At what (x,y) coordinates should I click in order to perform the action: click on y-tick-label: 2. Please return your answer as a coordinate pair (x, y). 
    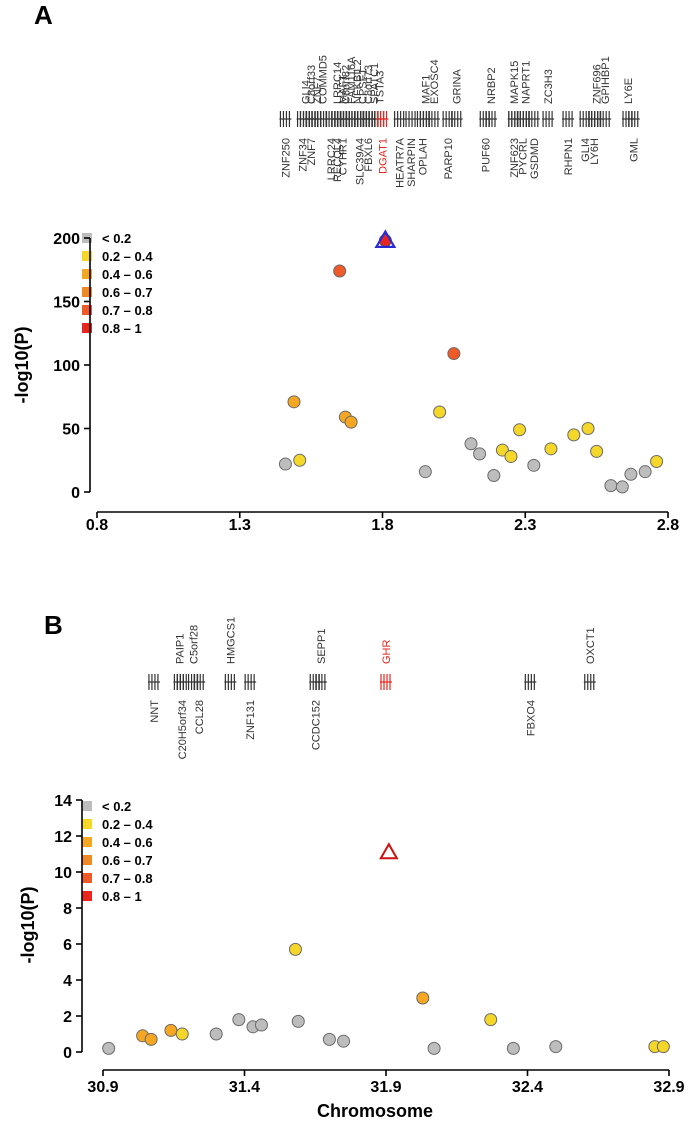
    Looking at the image, I should click on (67, 1017).